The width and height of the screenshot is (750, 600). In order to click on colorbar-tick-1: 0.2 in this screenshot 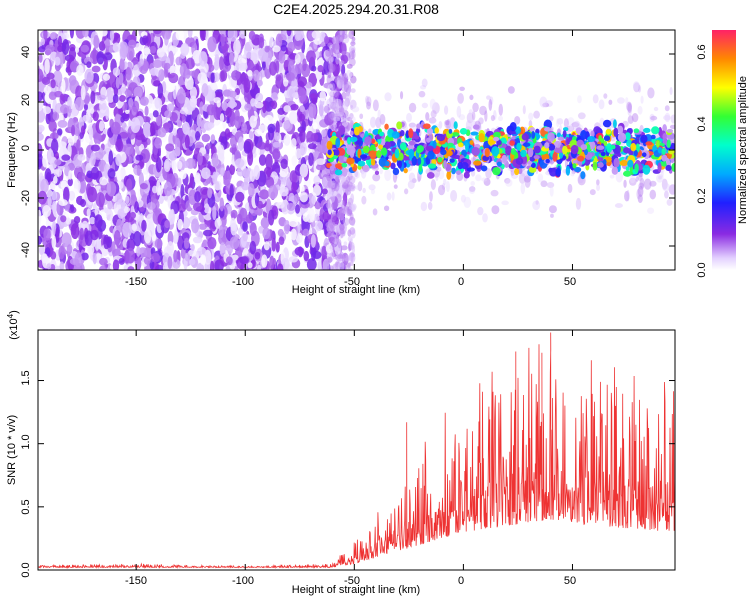, I will do `click(702, 195)`.